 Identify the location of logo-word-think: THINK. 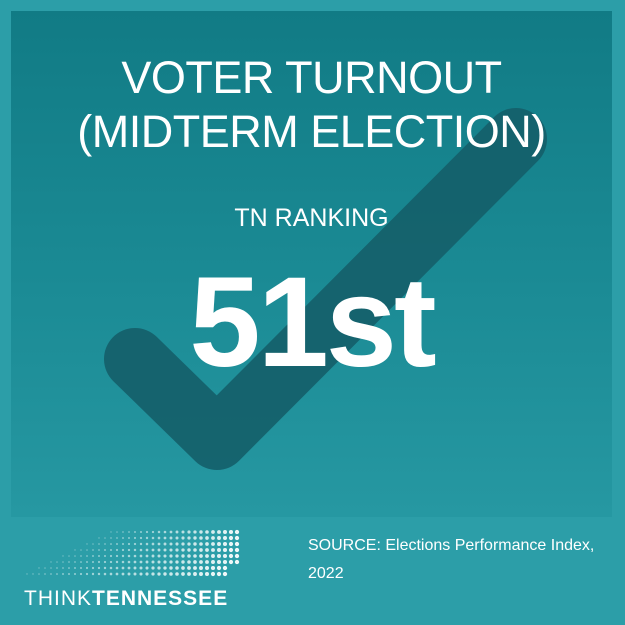
(58, 598).